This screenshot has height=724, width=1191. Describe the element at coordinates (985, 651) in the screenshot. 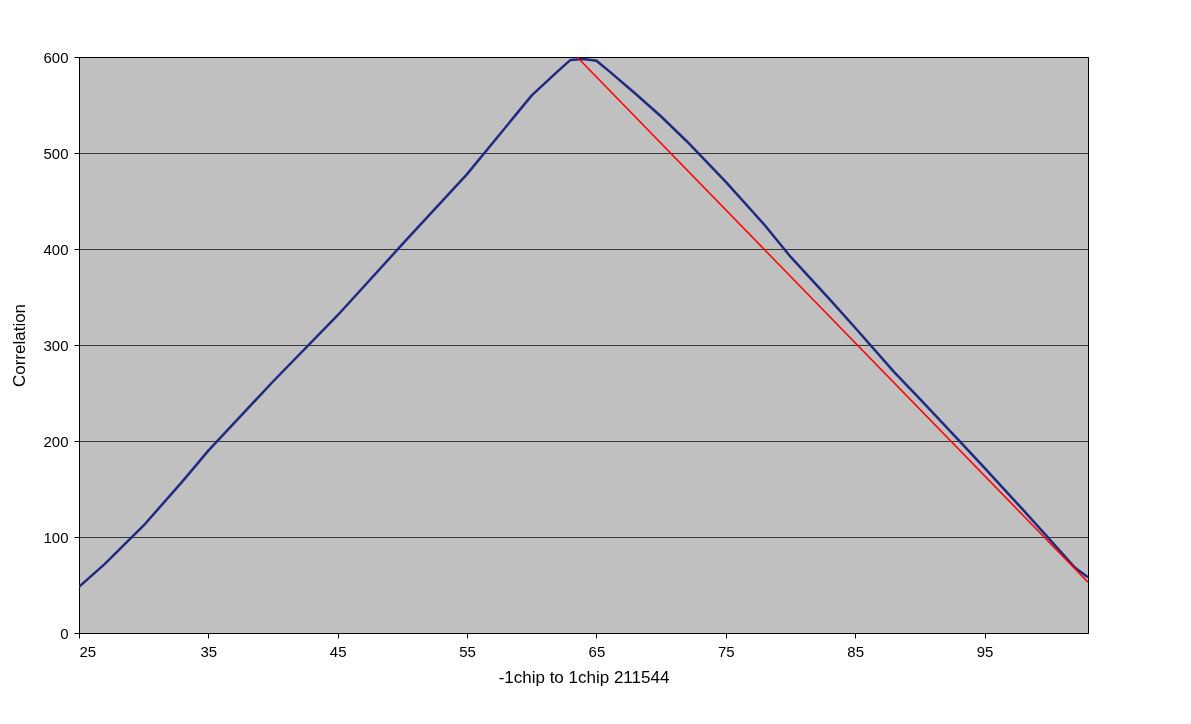

I see `x-tick-label: 95` at that location.